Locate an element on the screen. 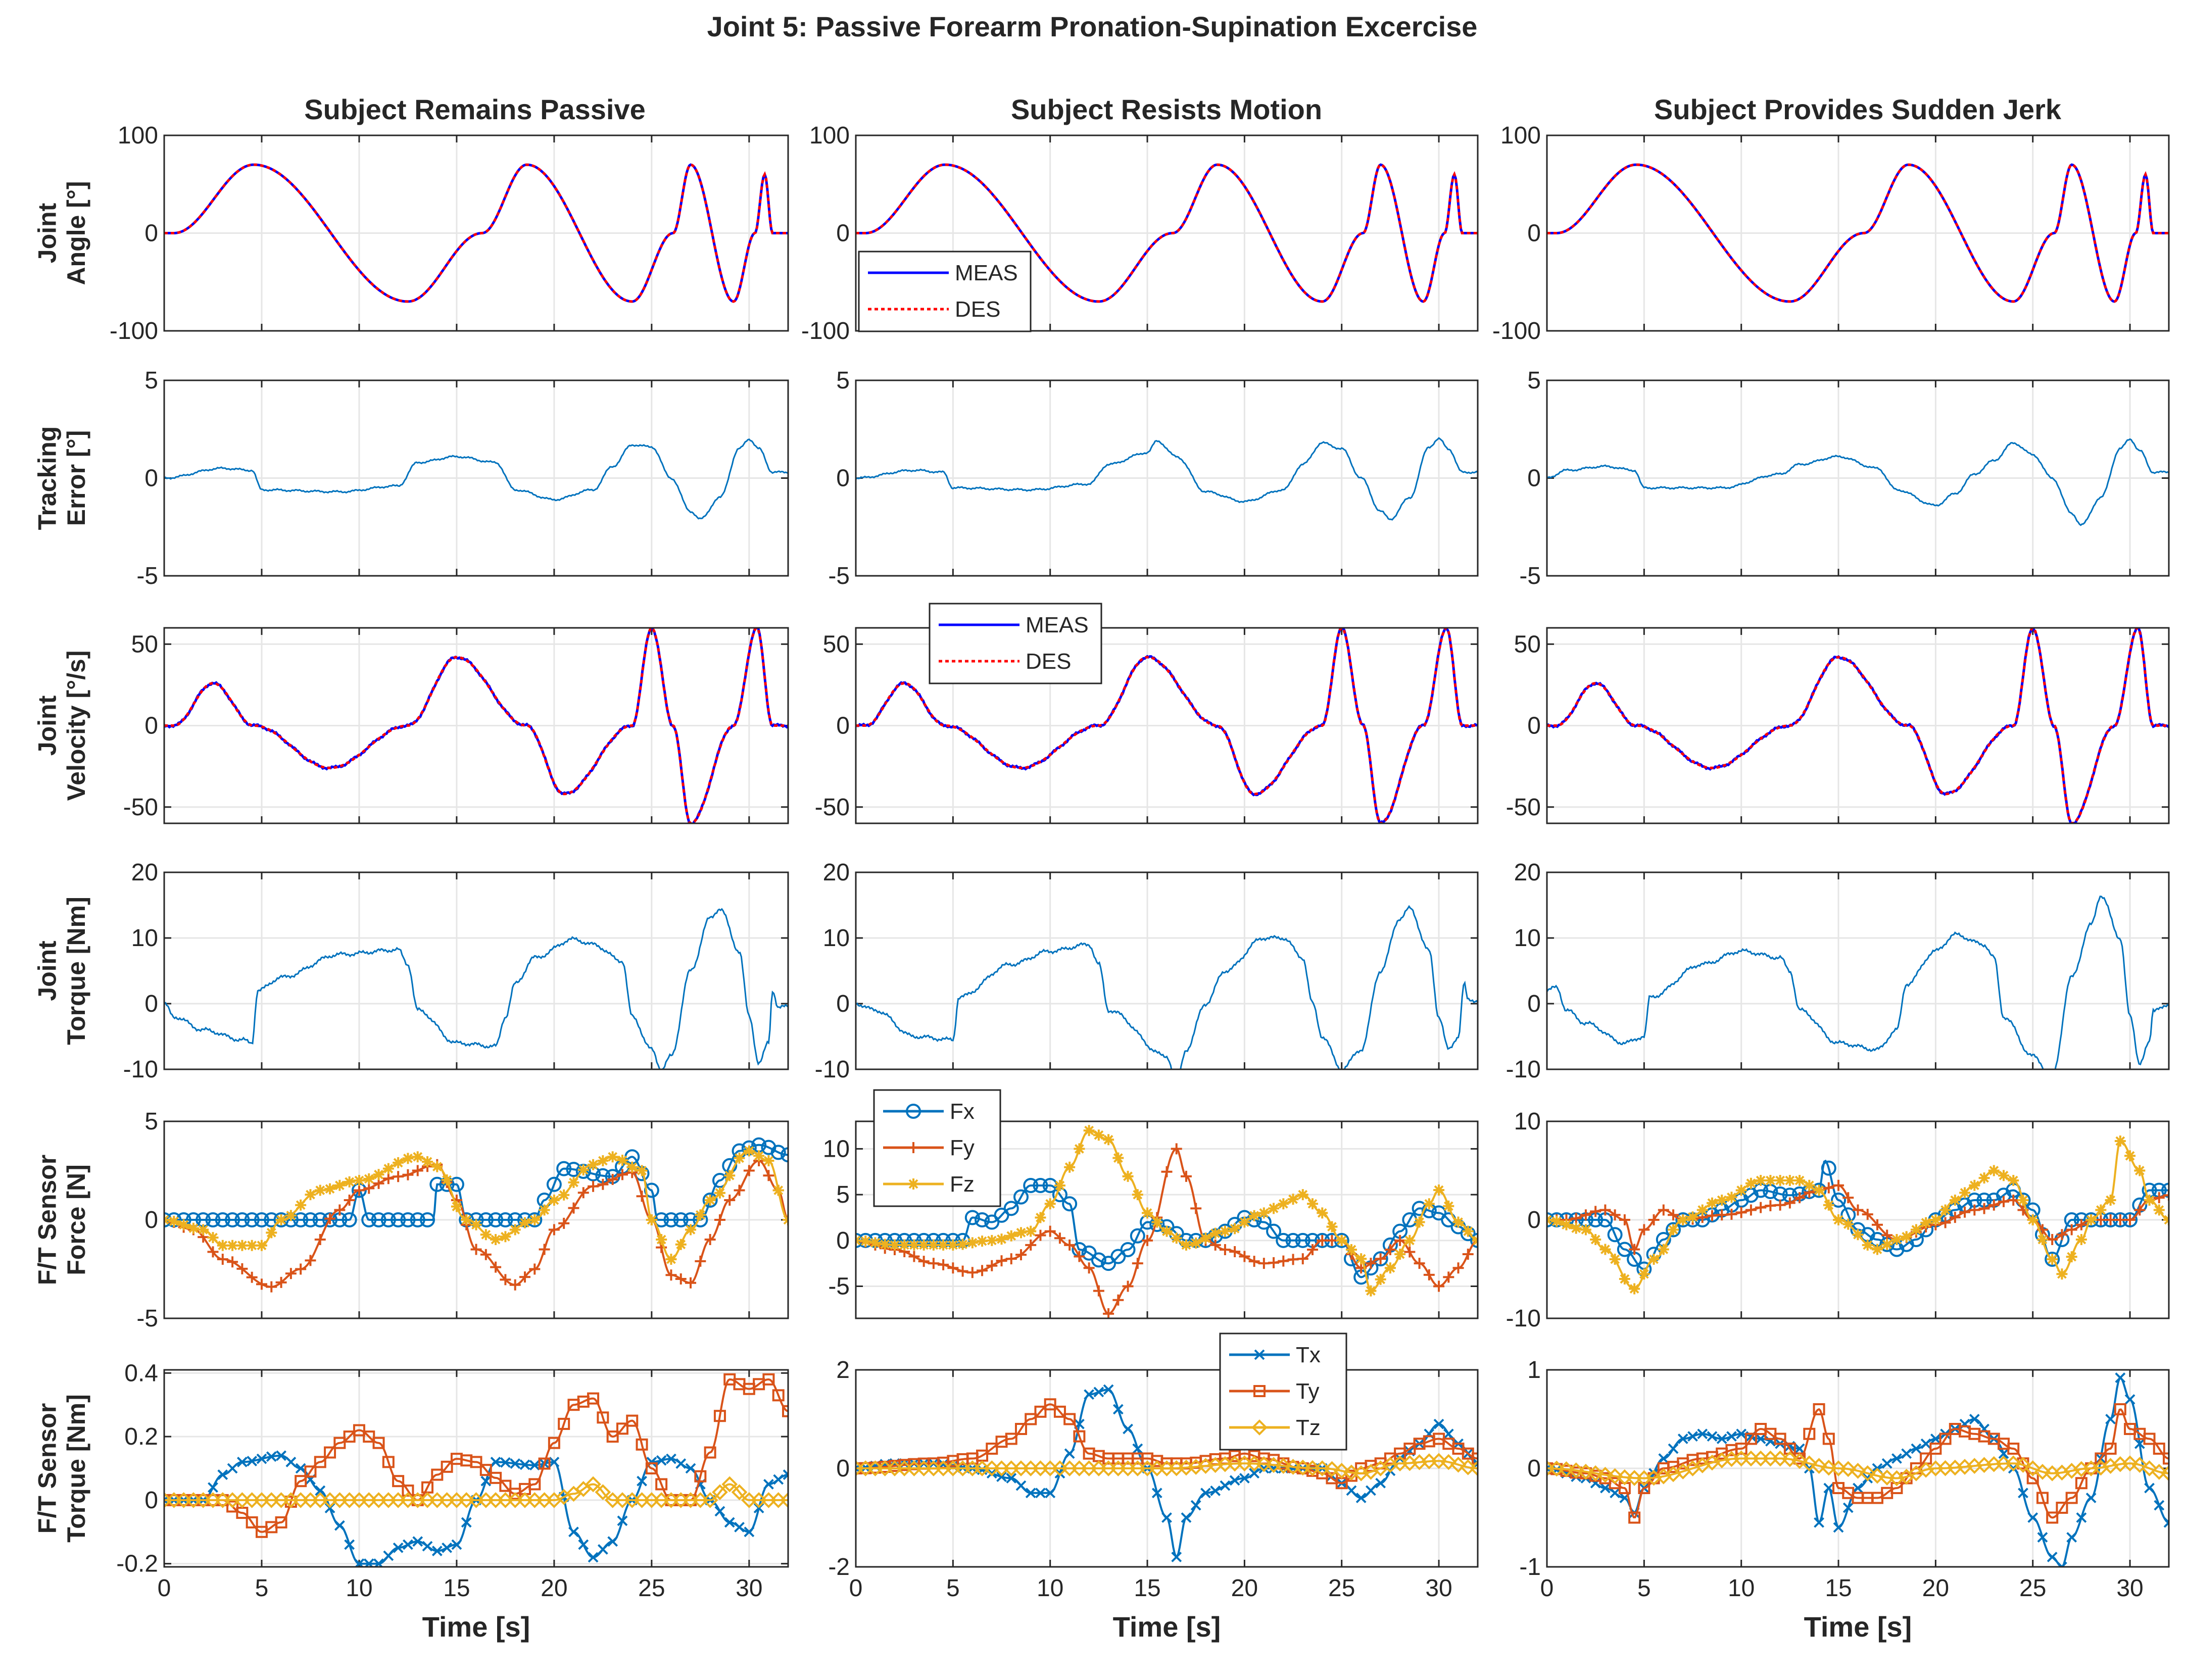 The height and width of the screenshot is (1680, 2185). x-tick-label: 25 is located at coordinates (2033, 1588).